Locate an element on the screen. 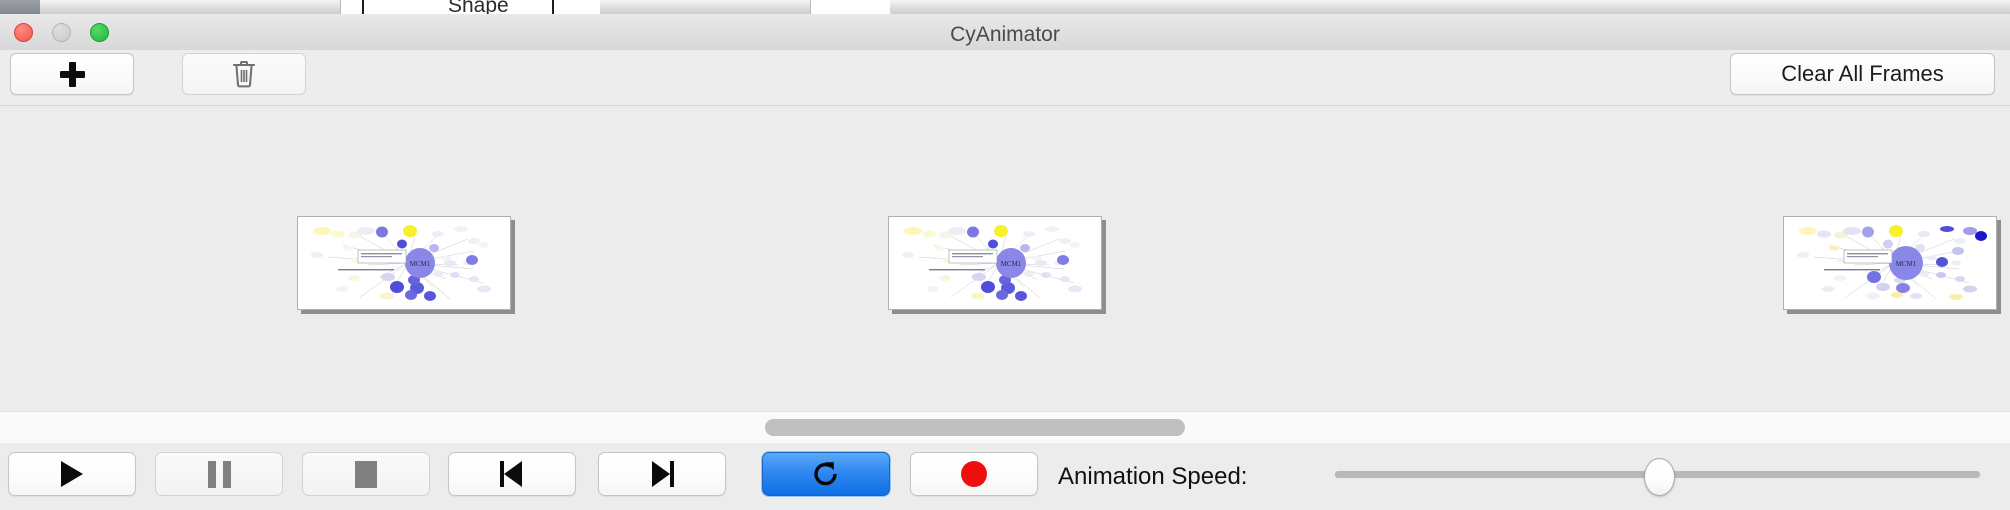 This screenshot has width=2010, height=510. timeline-top-divider is located at coordinates (1005, 105).